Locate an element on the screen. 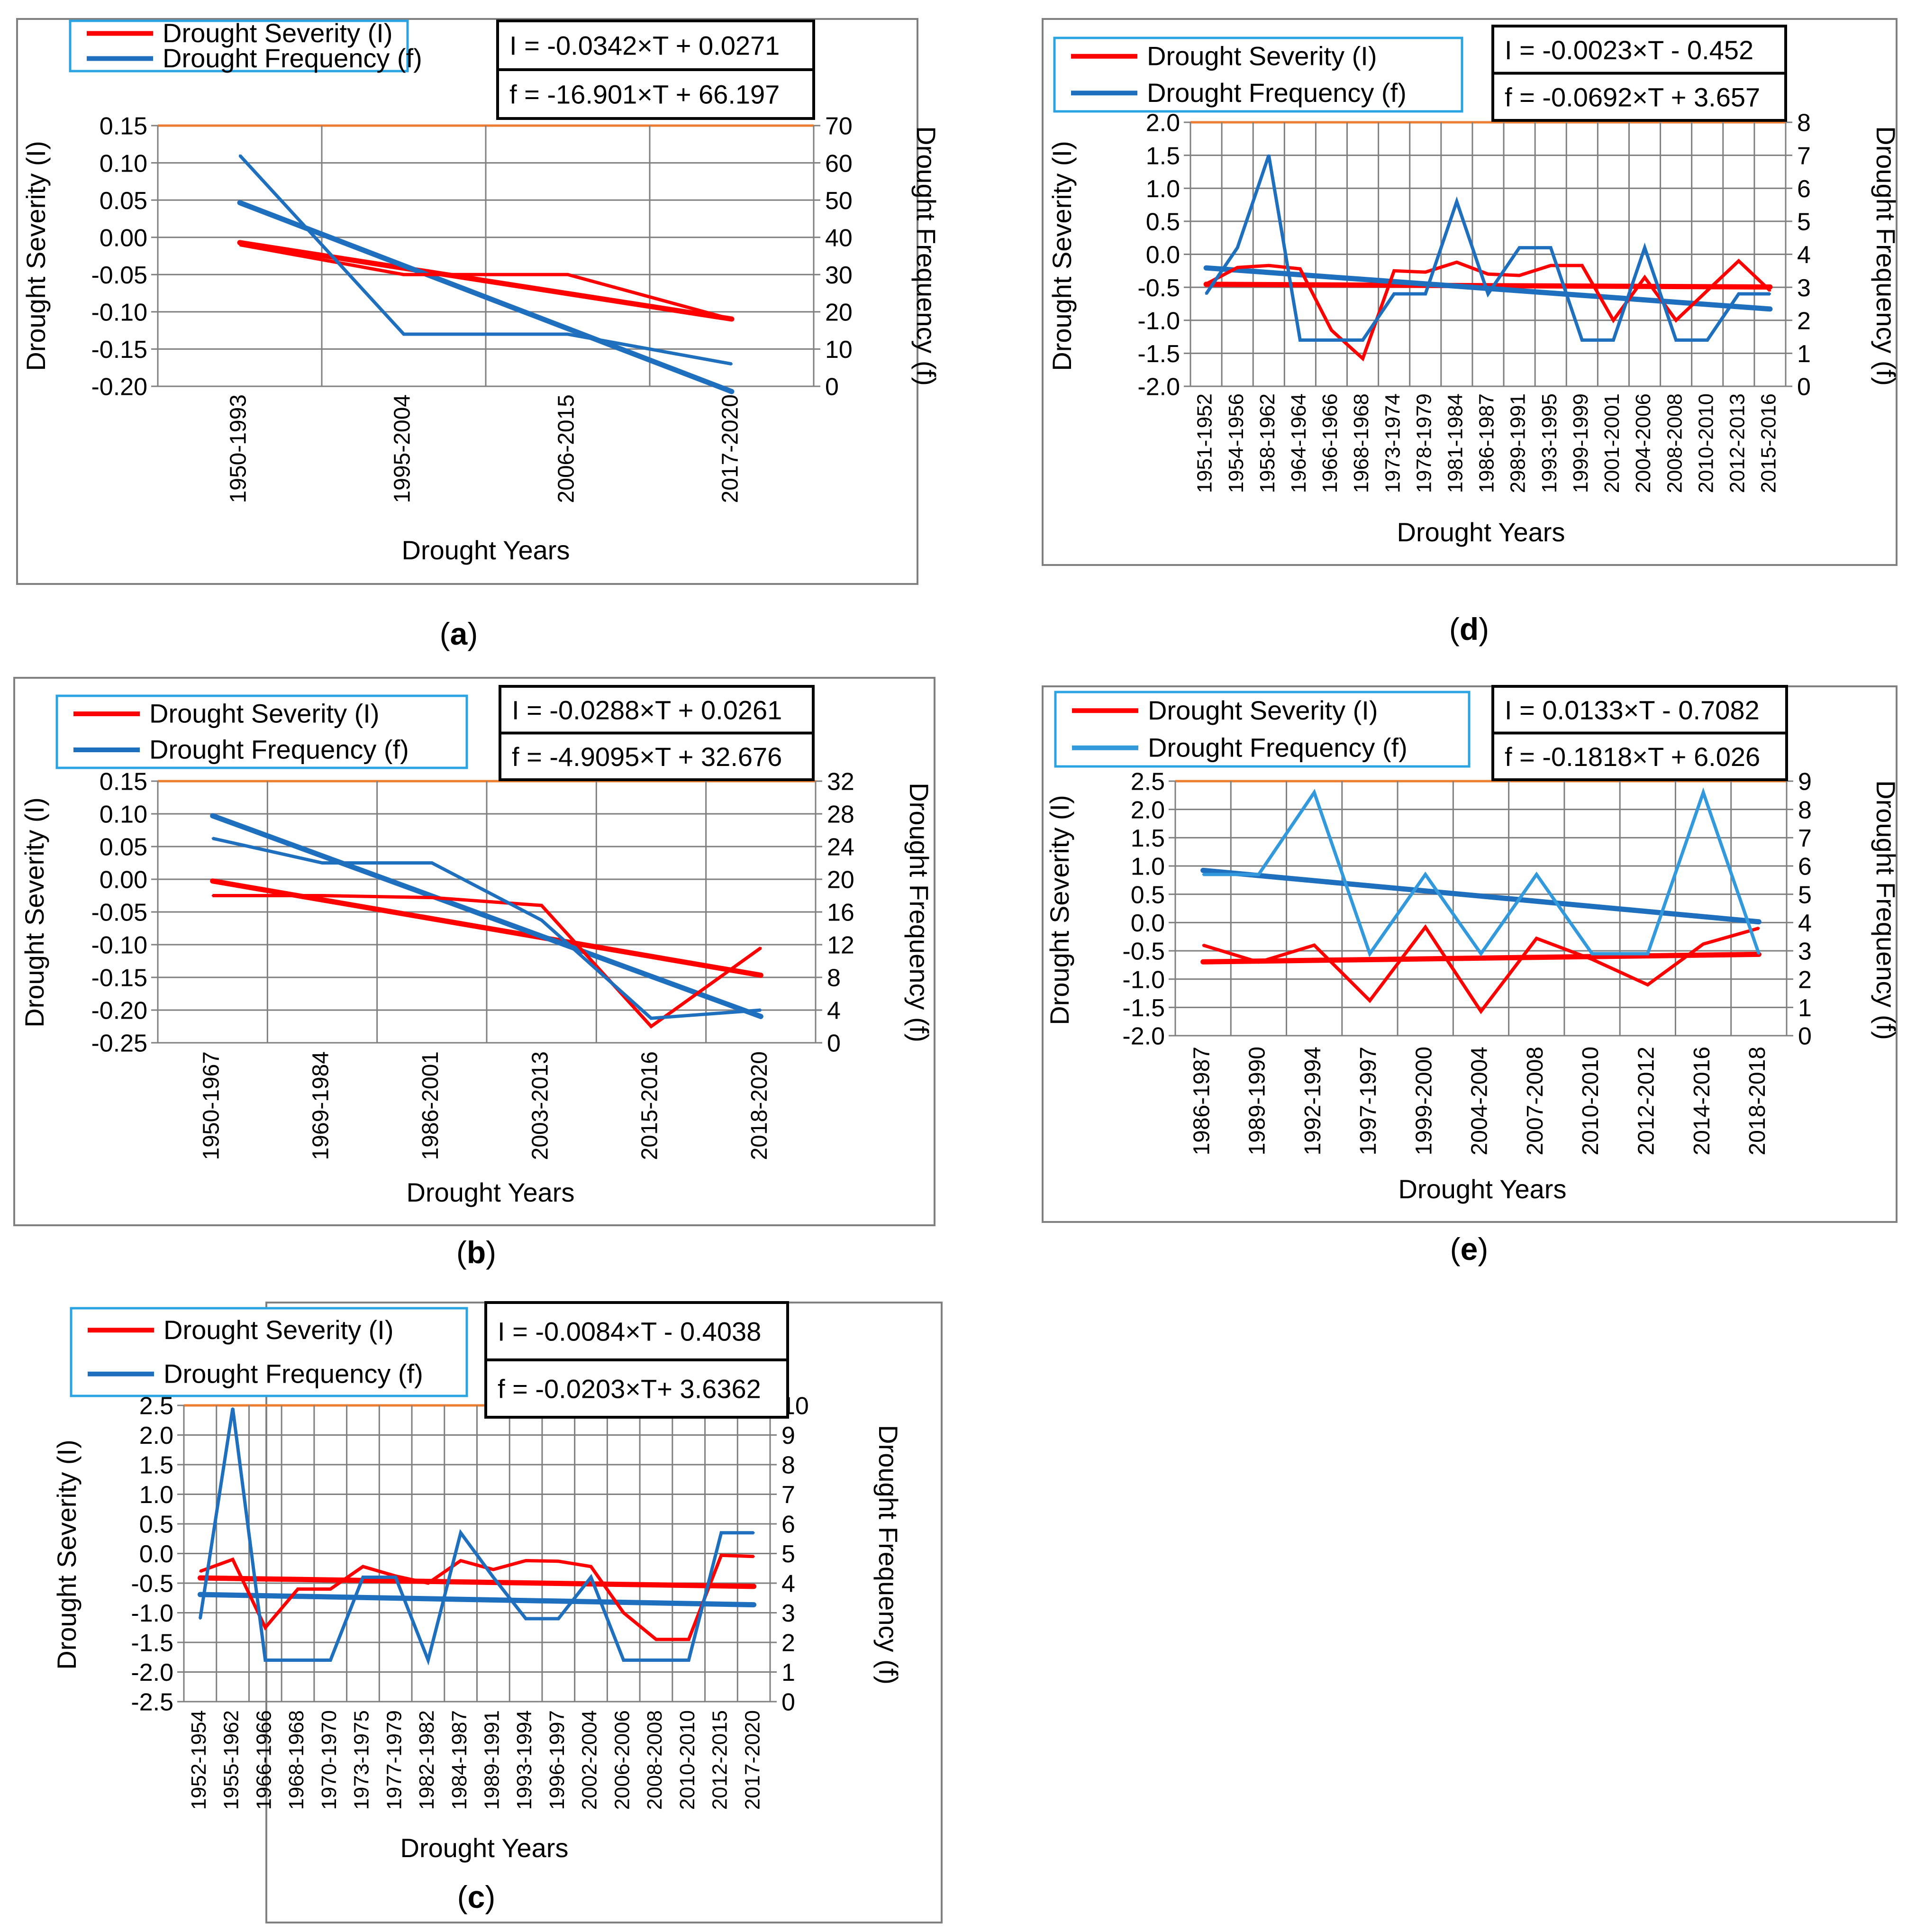 This screenshot has width=1907, height=1932. right-tick-label: 9 is located at coordinates (1805, 782).